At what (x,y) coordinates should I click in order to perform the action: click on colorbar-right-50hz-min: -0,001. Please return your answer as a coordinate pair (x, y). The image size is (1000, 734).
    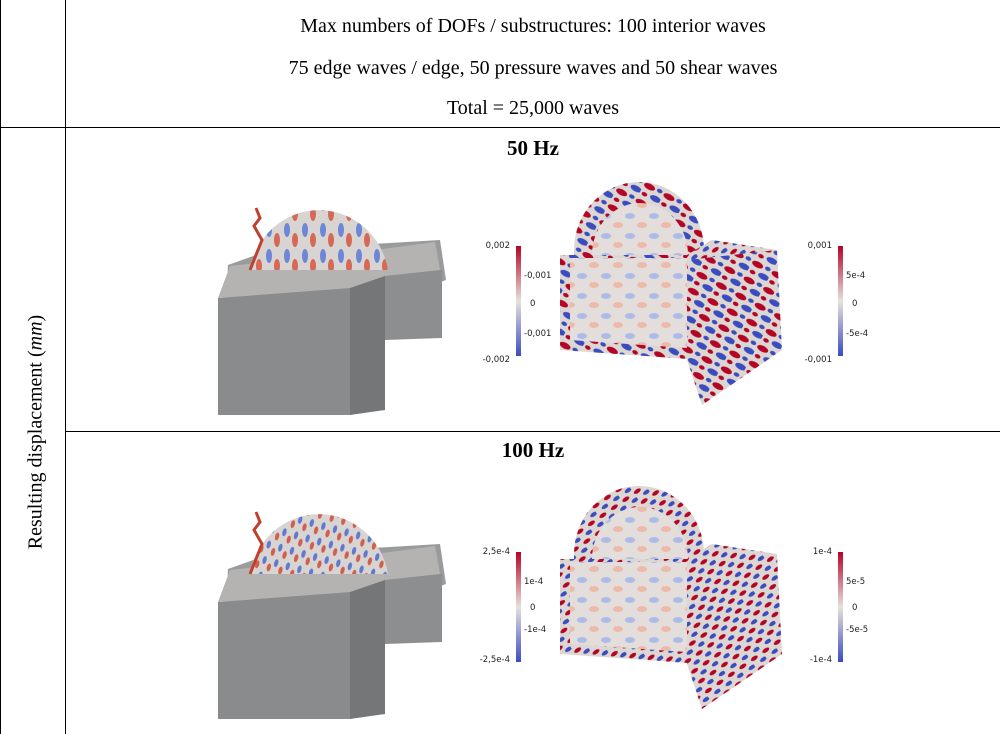
    Looking at the image, I should click on (818, 360).